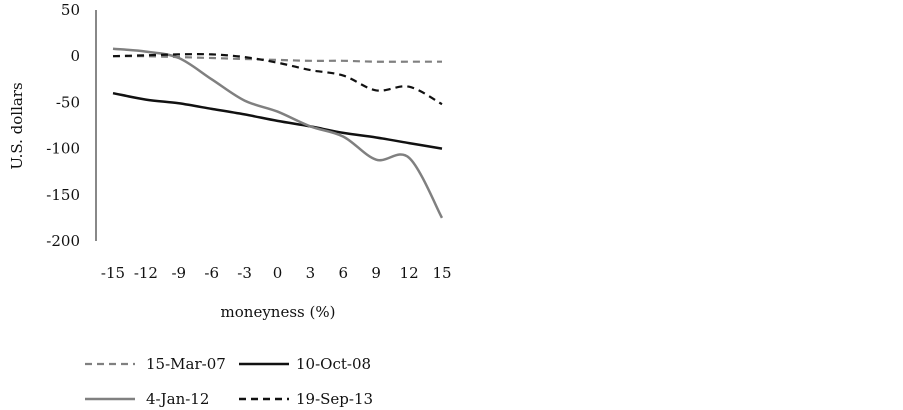  Describe the element at coordinates (63, 195) in the screenshot. I see `y-tick-label: -150` at that location.